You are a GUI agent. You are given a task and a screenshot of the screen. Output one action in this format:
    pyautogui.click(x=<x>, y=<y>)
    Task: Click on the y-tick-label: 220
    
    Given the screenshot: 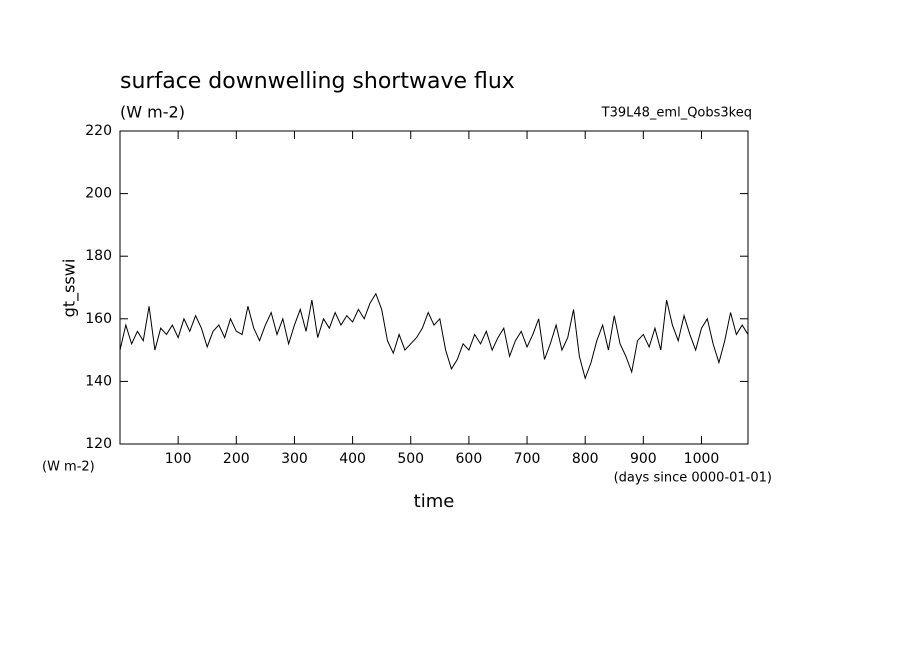 What is the action you would take?
    pyautogui.click(x=98, y=131)
    